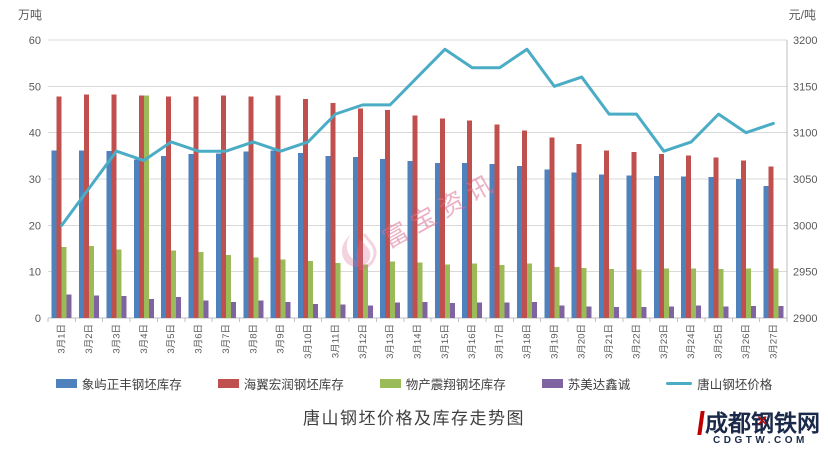 Image resolution: width=828 pixels, height=450 pixels. What do you see at coordinates (699, 311) in the screenshot?
I see `bar-苏美达鑫诚-3月24日` at bounding box center [699, 311].